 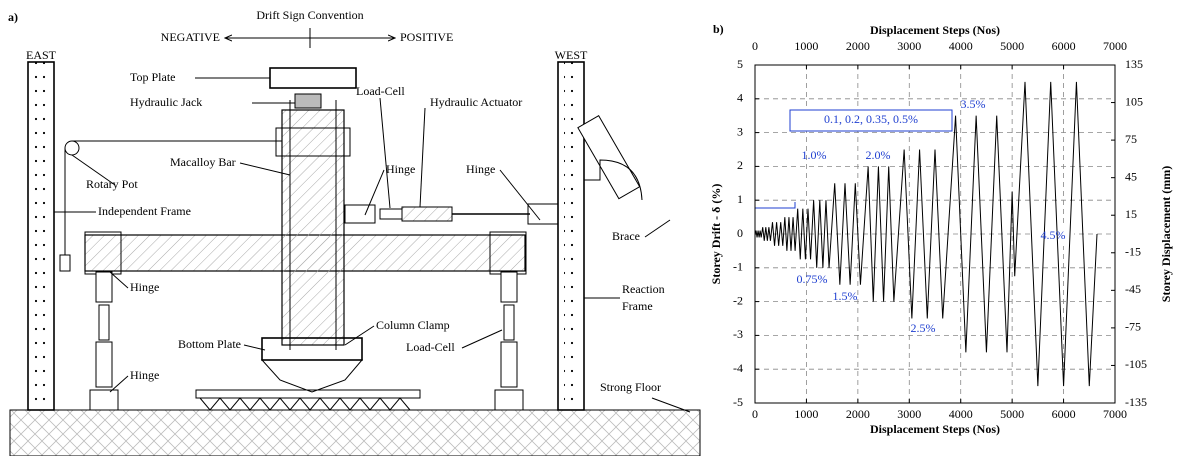 What do you see at coordinates (755, 414) in the screenshot?
I see `x-tick-label: 0` at bounding box center [755, 414].